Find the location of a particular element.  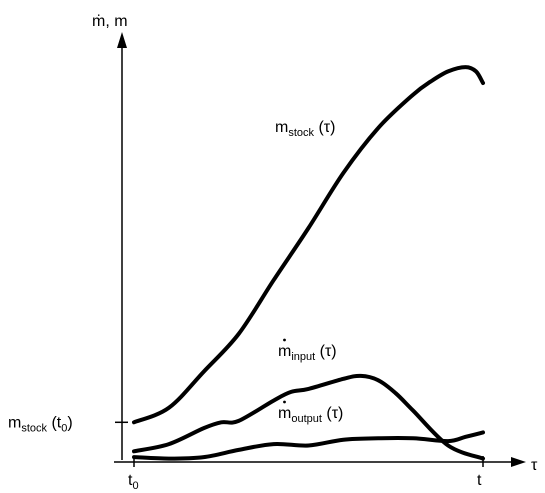

series-label-output: moutput (τ) is located at coordinates (310, 412).